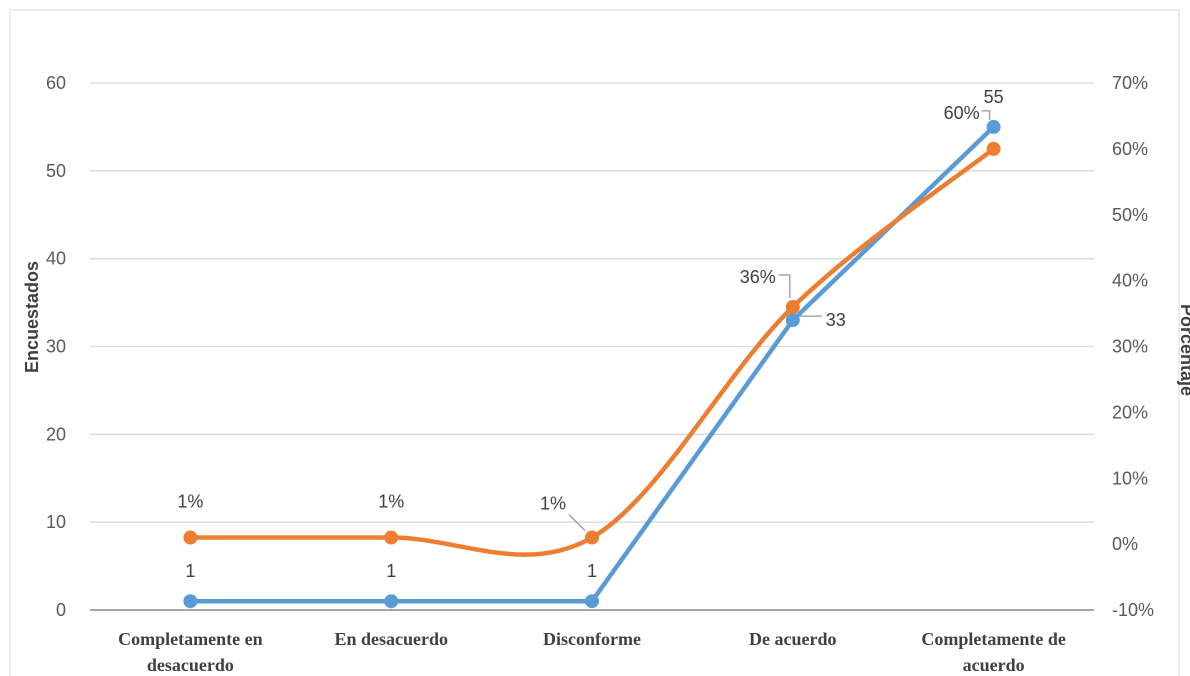 This screenshot has height=676, width=1190. I want to click on left-tick-label: 10, so click(56, 522).